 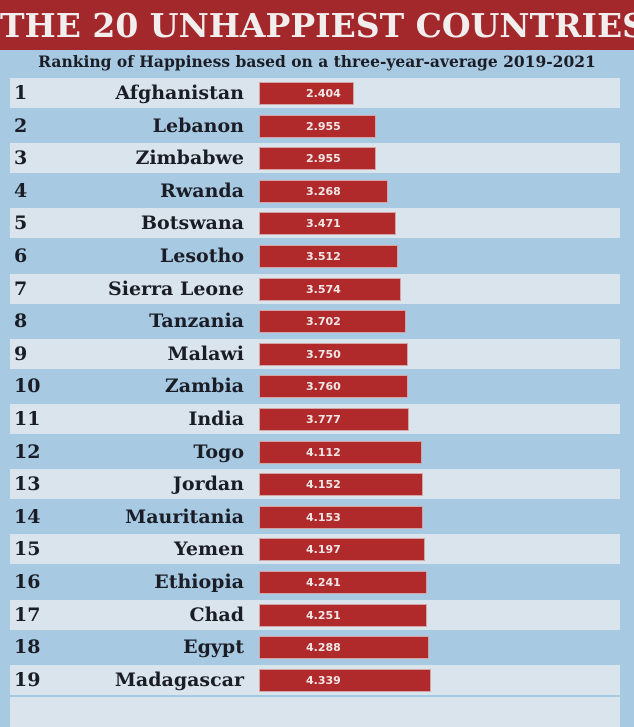 What do you see at coordinates (27, 582) in the screenshot?
I see `rank-label: 16` at bounding box center [27, 582].